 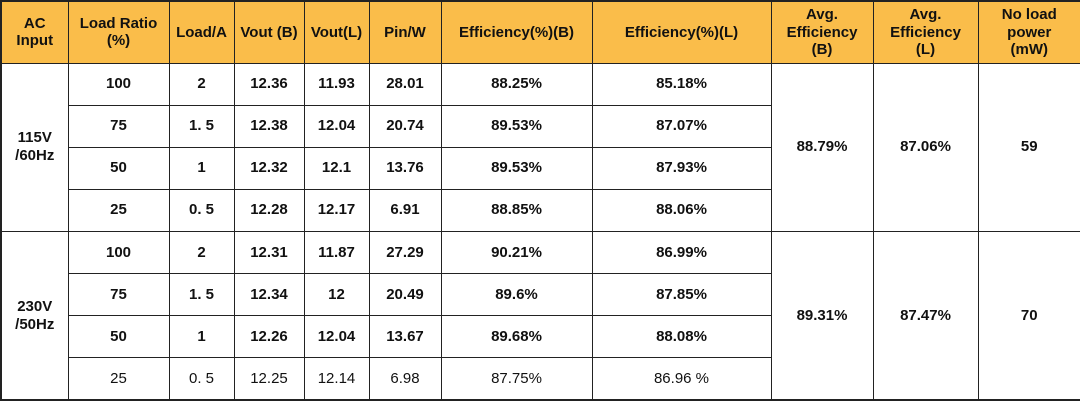 I want to click on vout-l-cell: 11.87, so click(x=336, y=252).